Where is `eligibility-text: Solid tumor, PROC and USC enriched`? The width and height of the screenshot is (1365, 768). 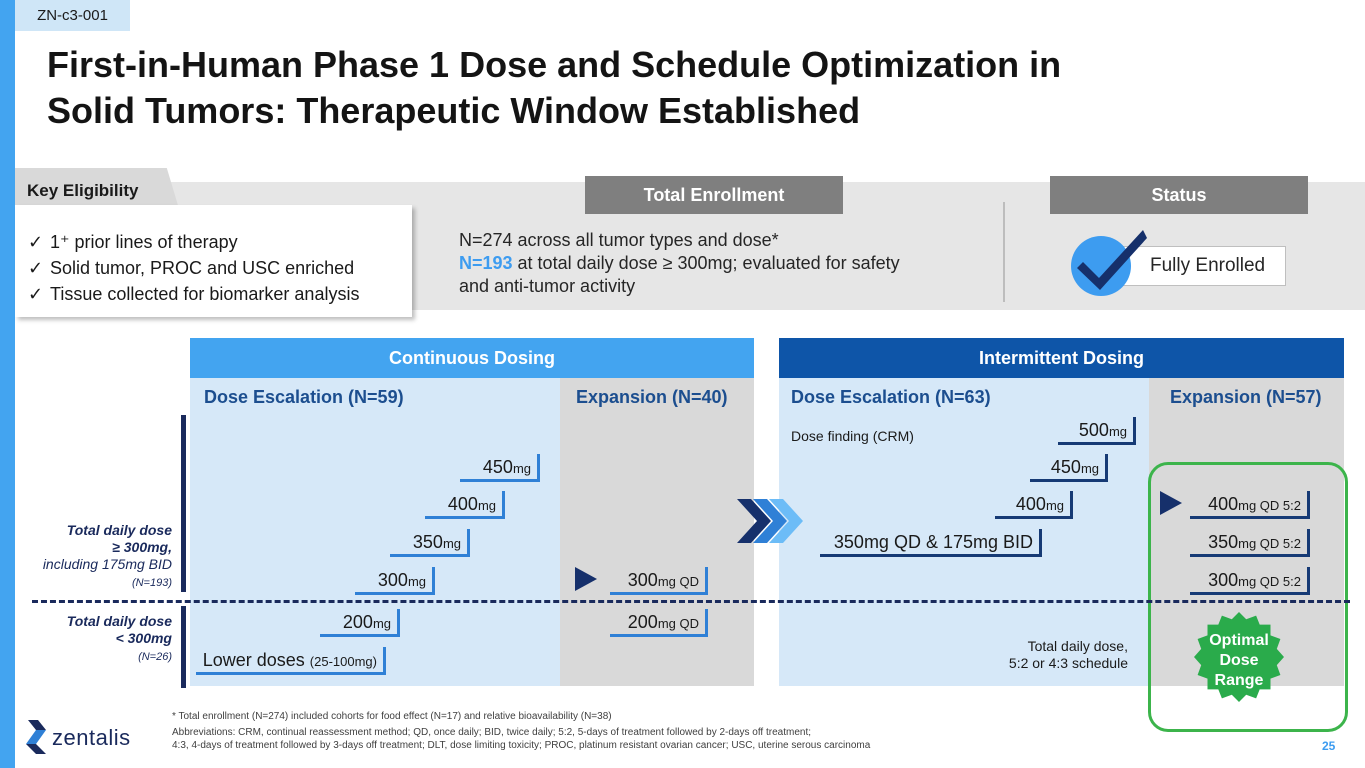 eligibility-text: Solid tumor, PROC and USC enriched is located at coordinates (202, 268).